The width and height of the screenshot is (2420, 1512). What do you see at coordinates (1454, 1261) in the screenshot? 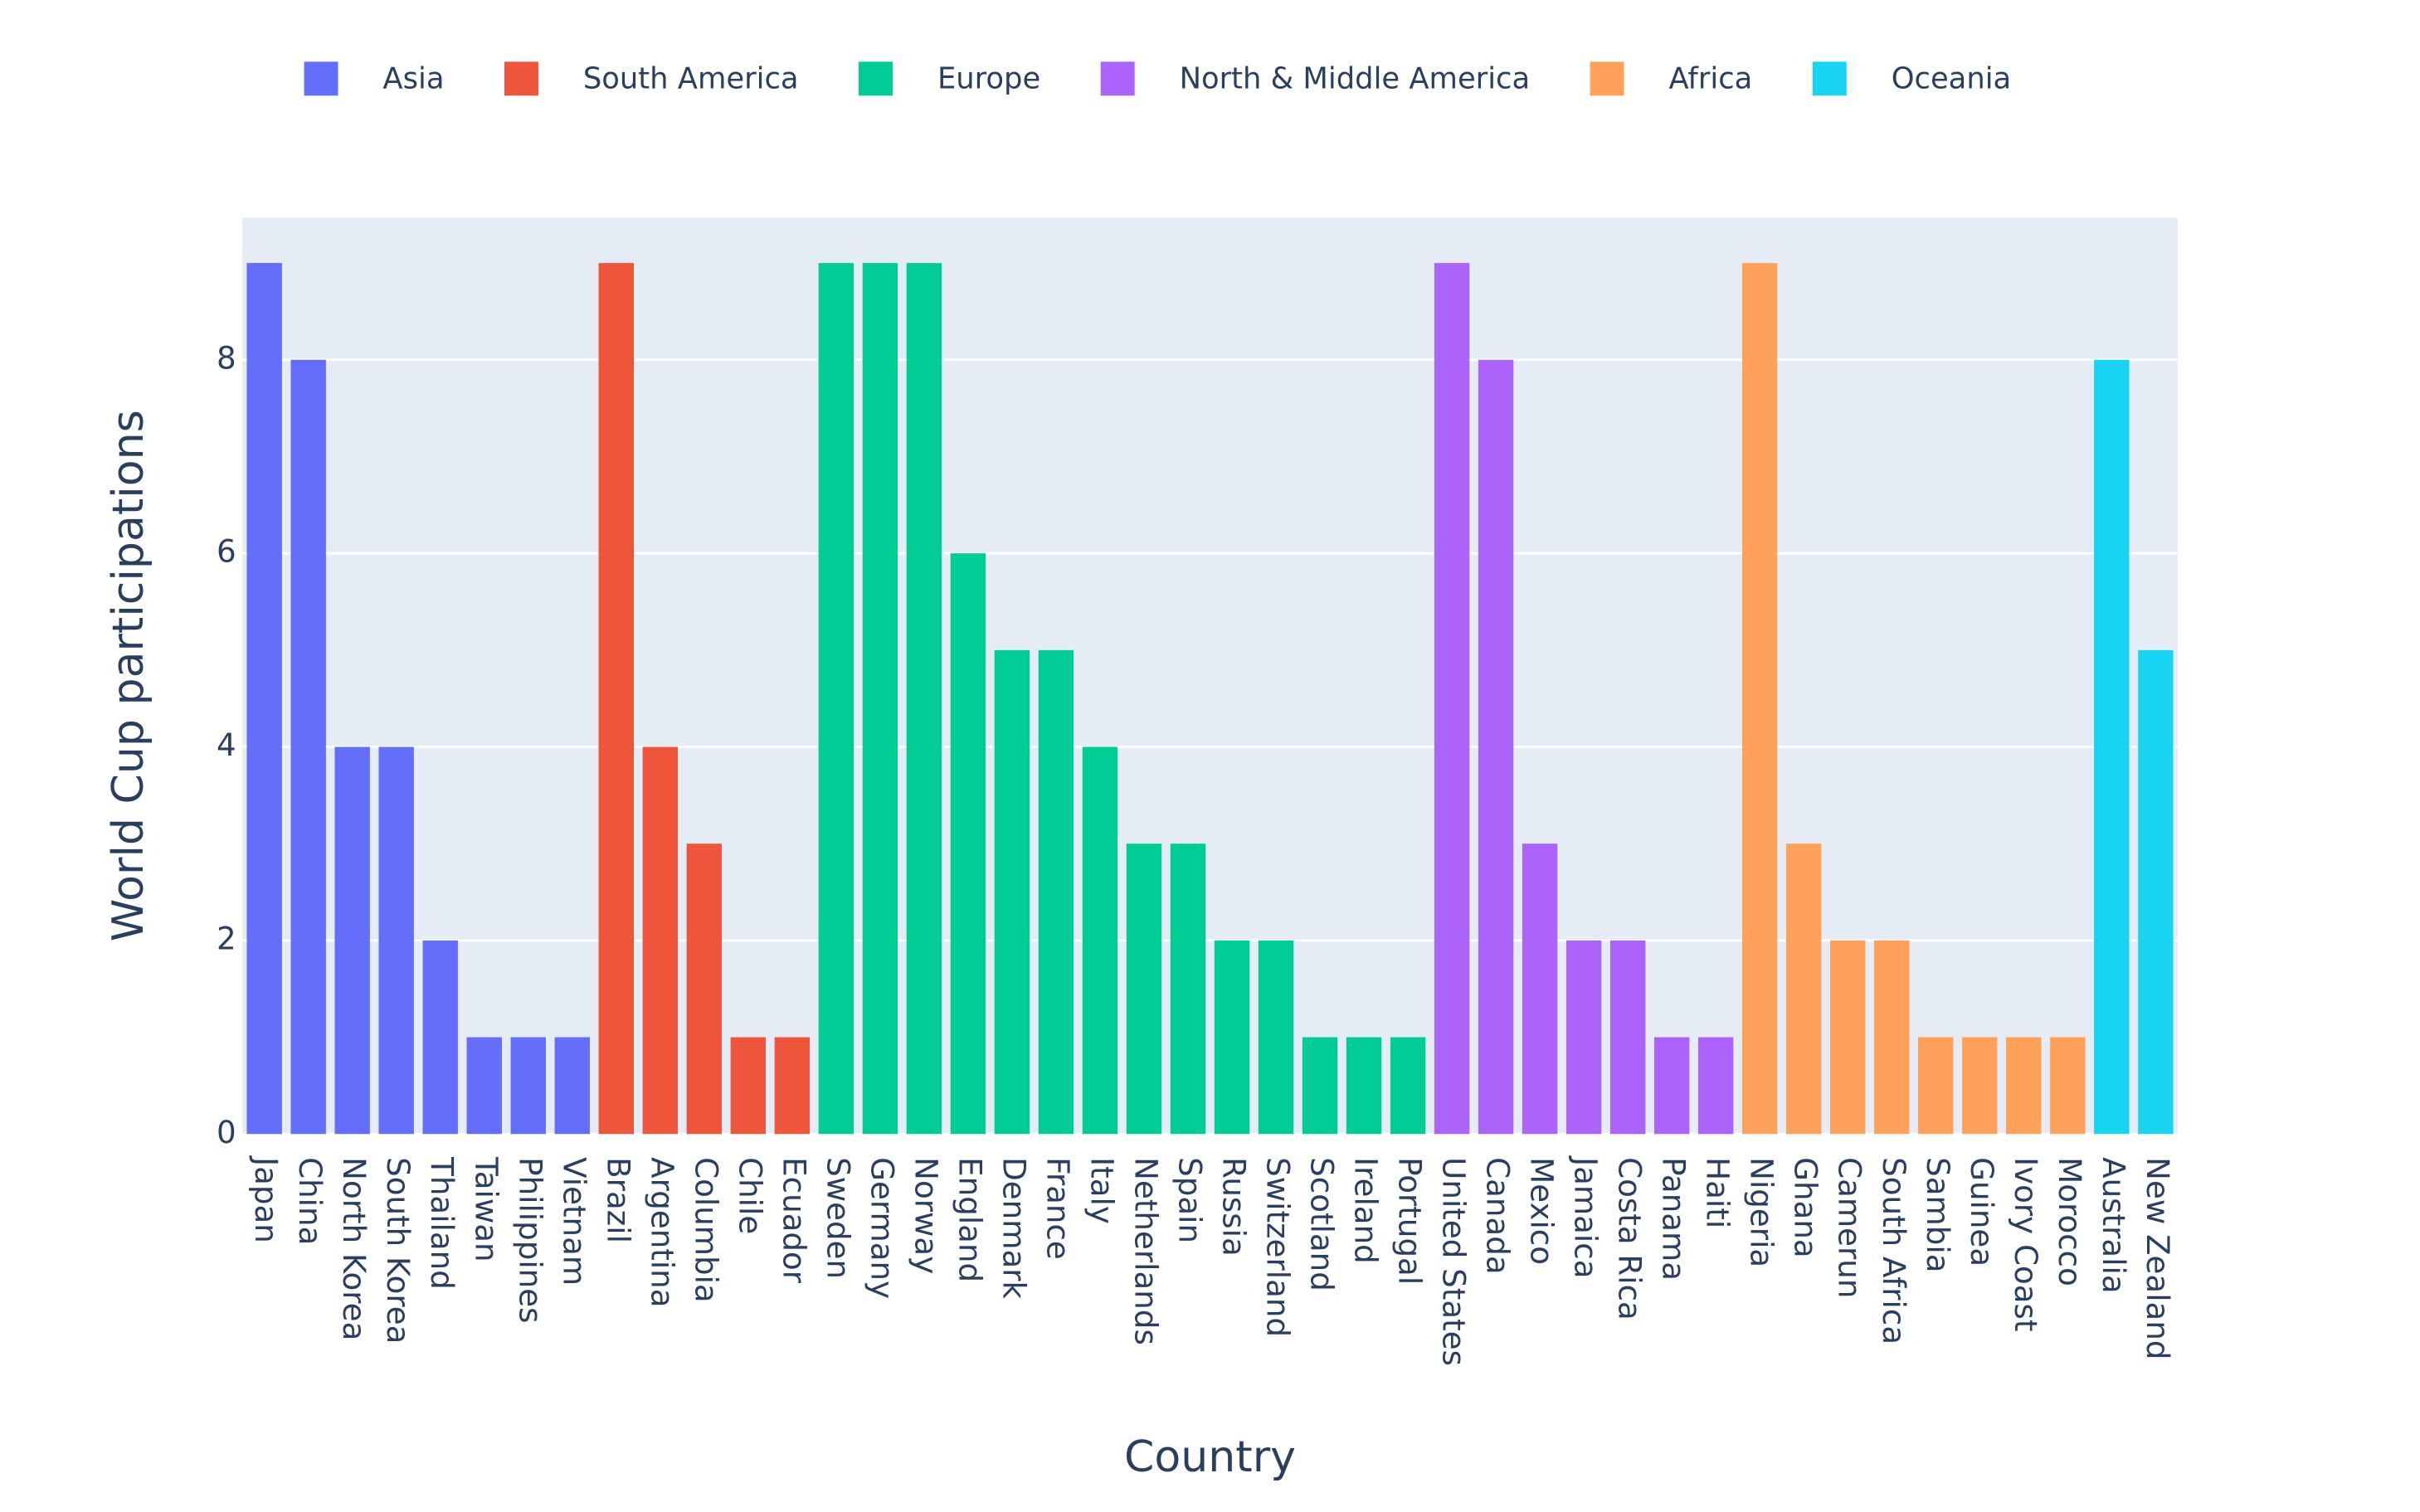
I see `x-tick-label: United States` at bounding box center [1454, 1261].